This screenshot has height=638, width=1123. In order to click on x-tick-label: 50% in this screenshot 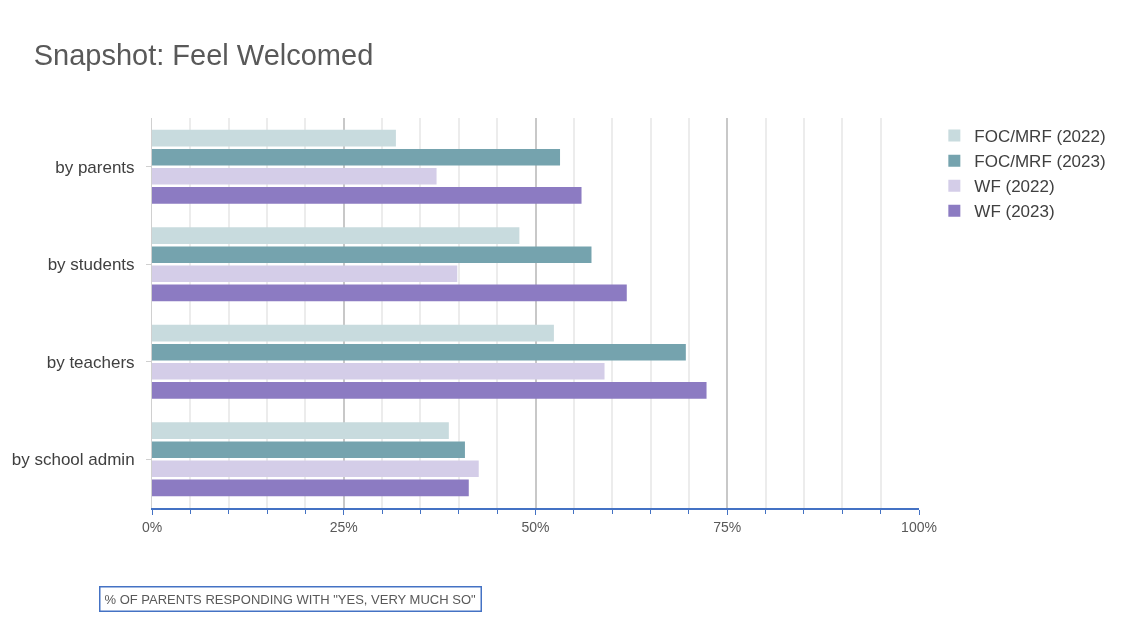, I will do `click(535, 526)`.